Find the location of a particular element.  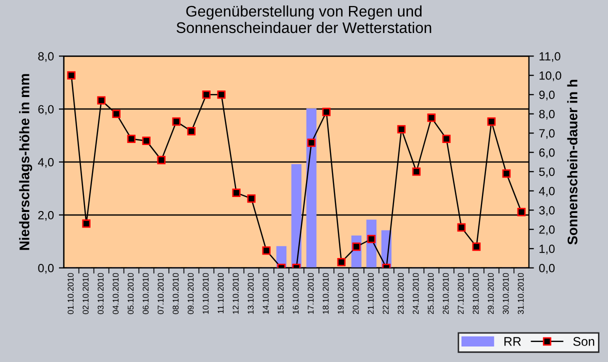

y-tick-label: 0,0 is located at coordinates (46, 269).